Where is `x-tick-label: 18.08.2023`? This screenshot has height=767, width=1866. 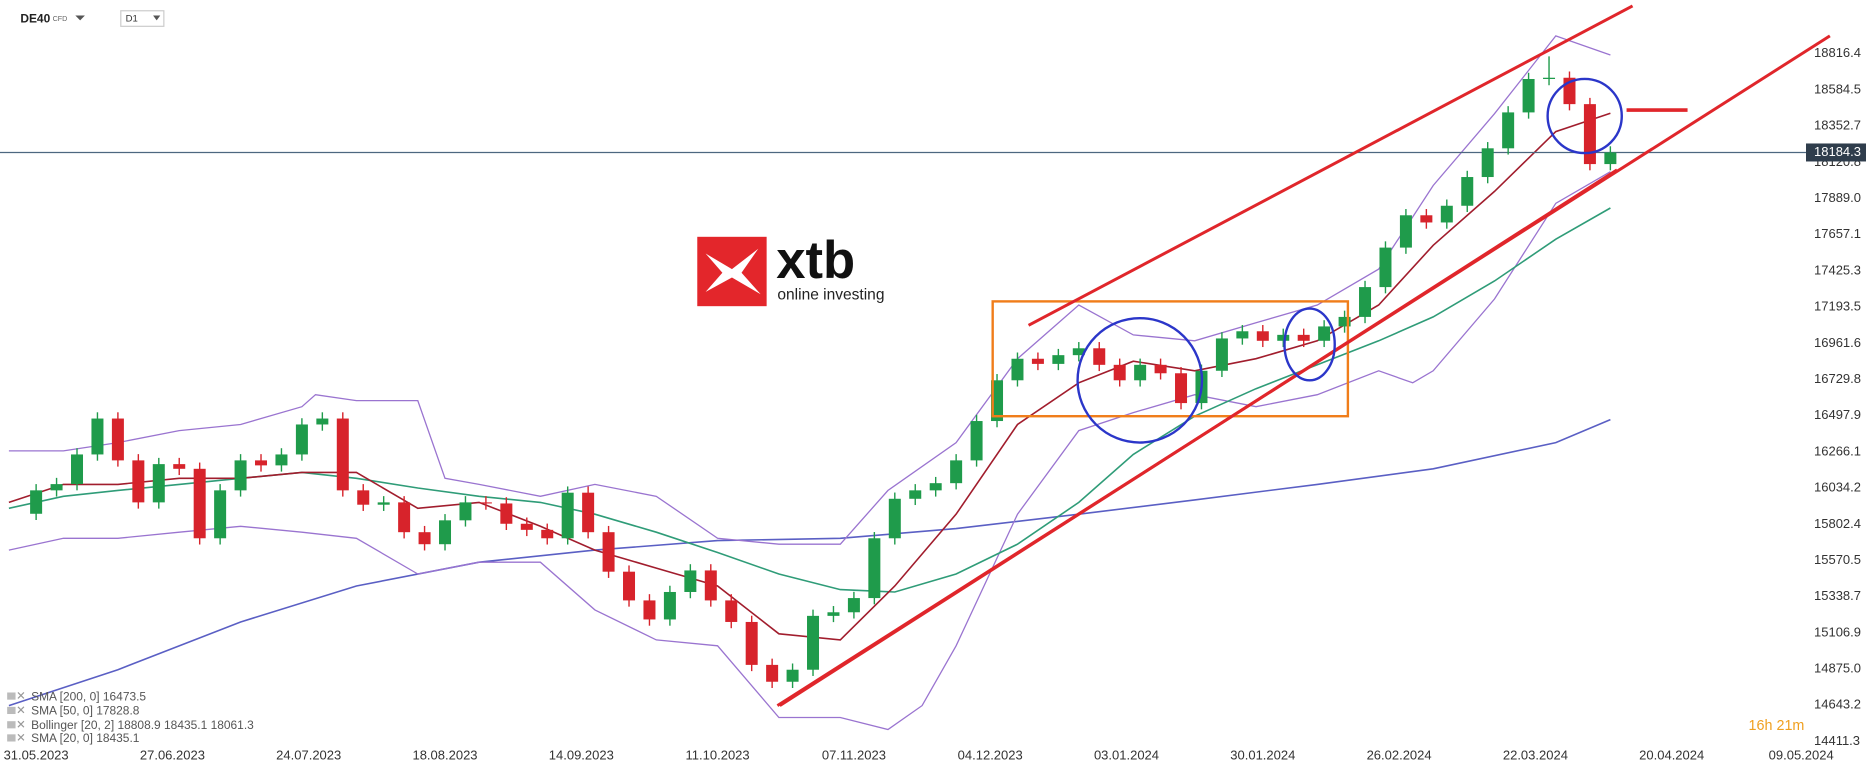
x-tick-label: 18.08.2023 is located at coordinates (444, 754).